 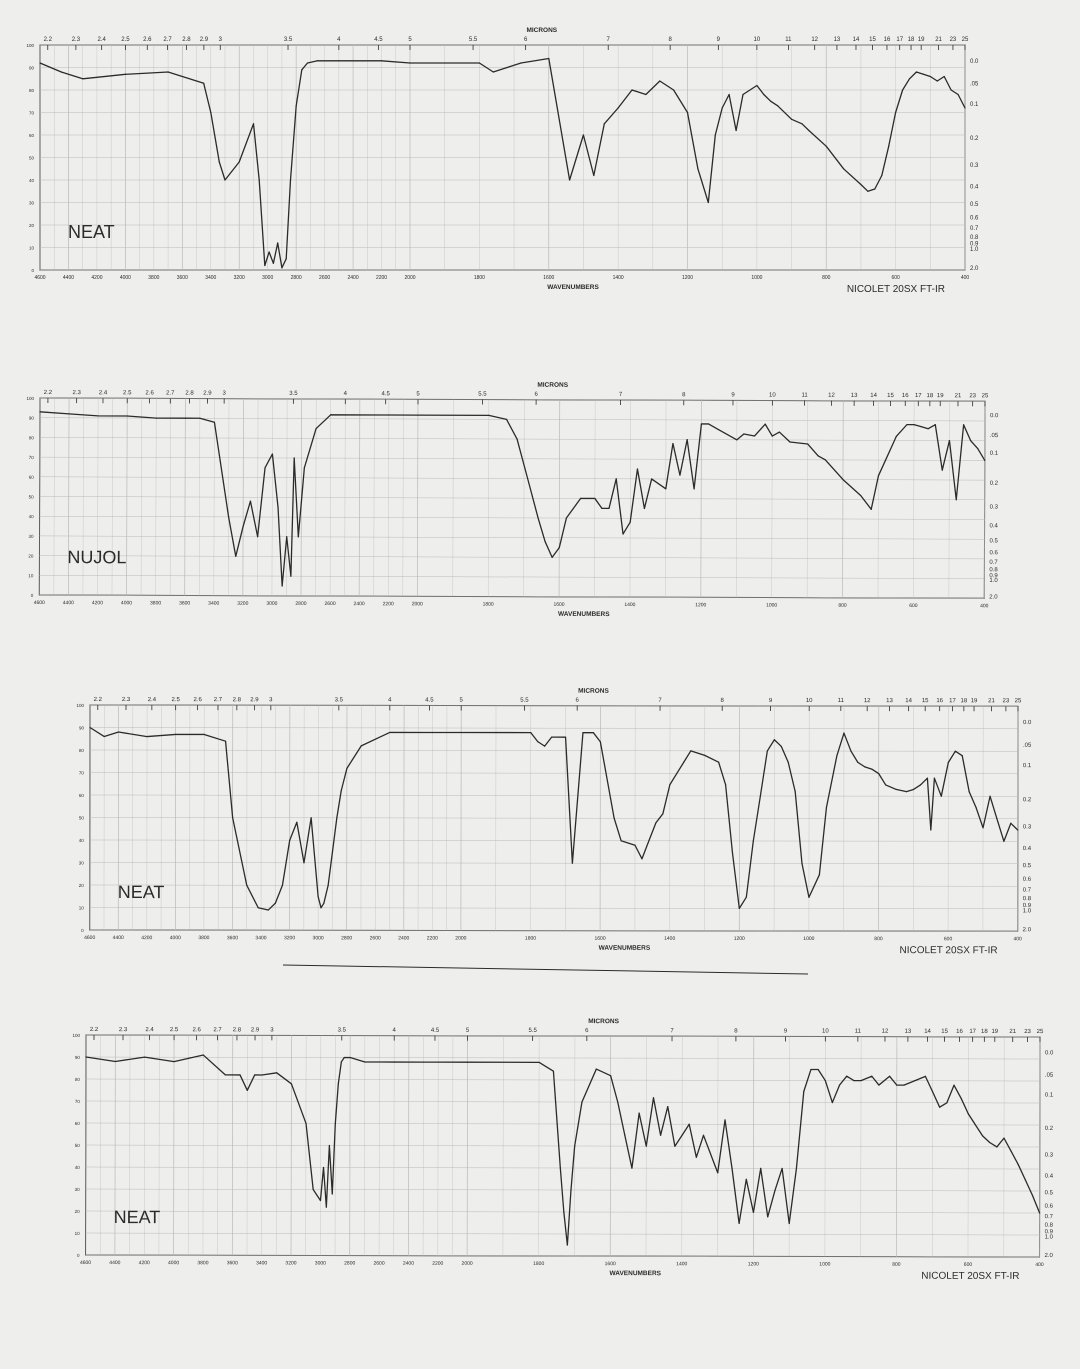 I want to click on micron-tick-label: 2.9, so click(x=254, y=700).